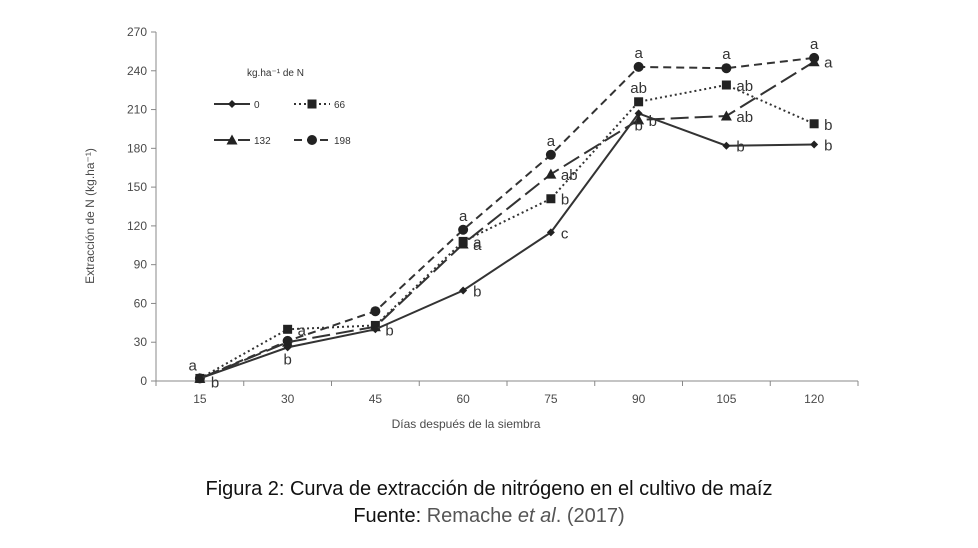 This screenshot has height=548, width=978. I want to click on legend-label: 132, so click(262, 141).